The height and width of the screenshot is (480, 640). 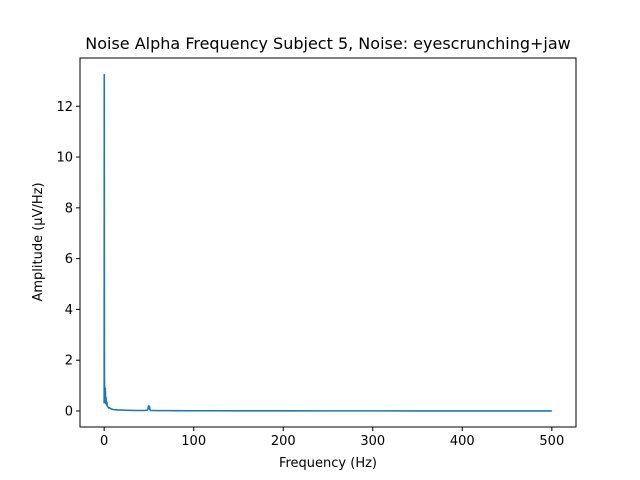 What do you see at coordinates (69, 208) in the screenshot?
I see `y-tick-label: 8` at bounding box center [69, 208].